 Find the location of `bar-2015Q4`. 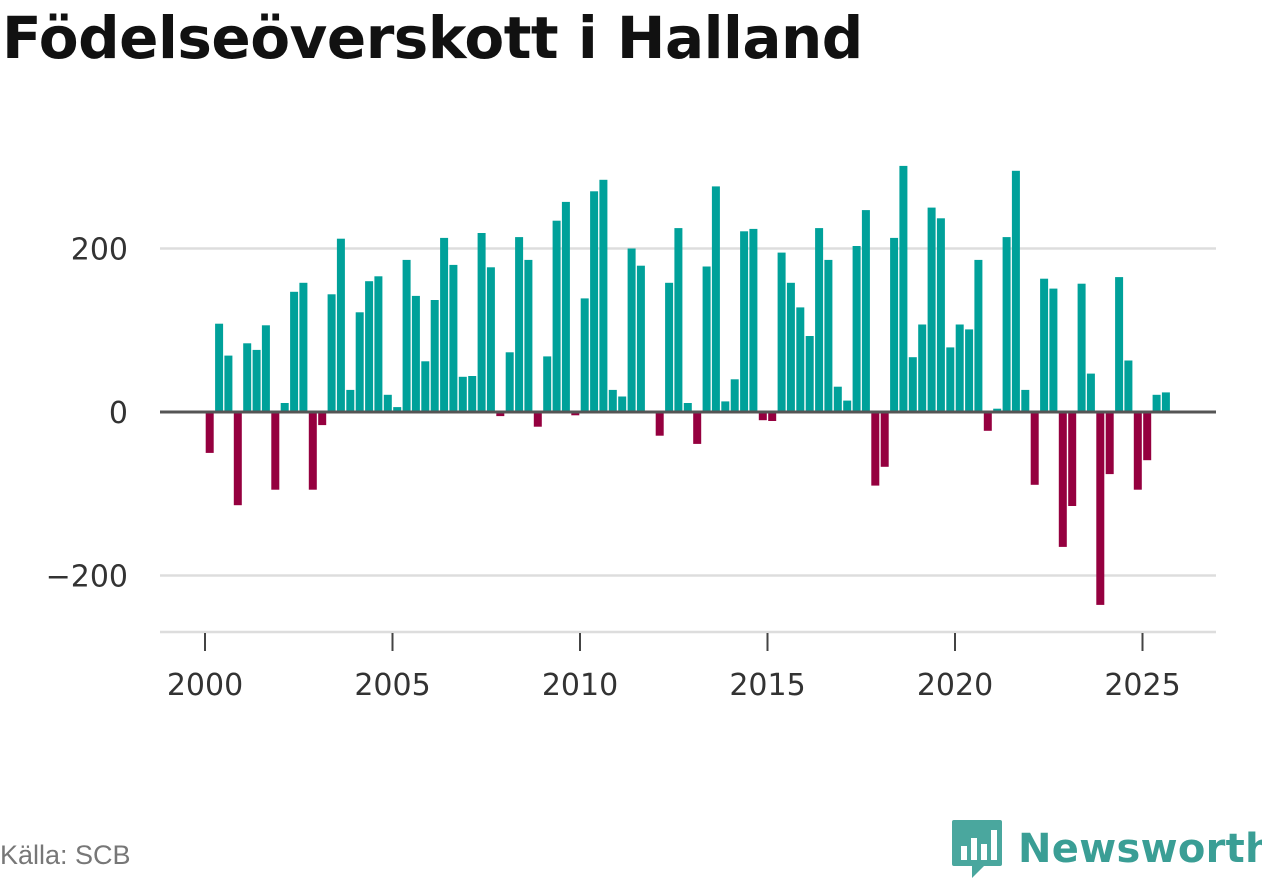

bar-2015Q4 is located at coordinates (800, 359).